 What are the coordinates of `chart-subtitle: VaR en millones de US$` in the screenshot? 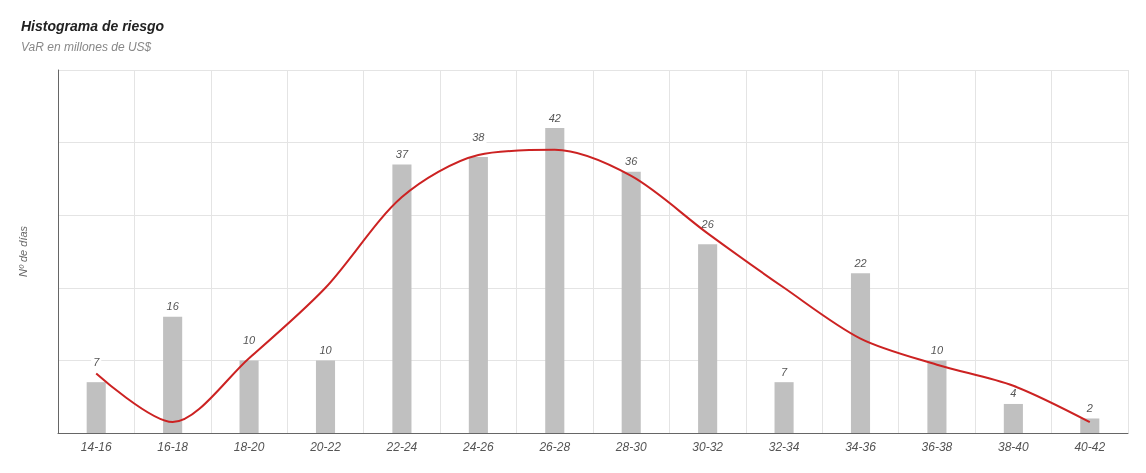 It's located at (86, 47).